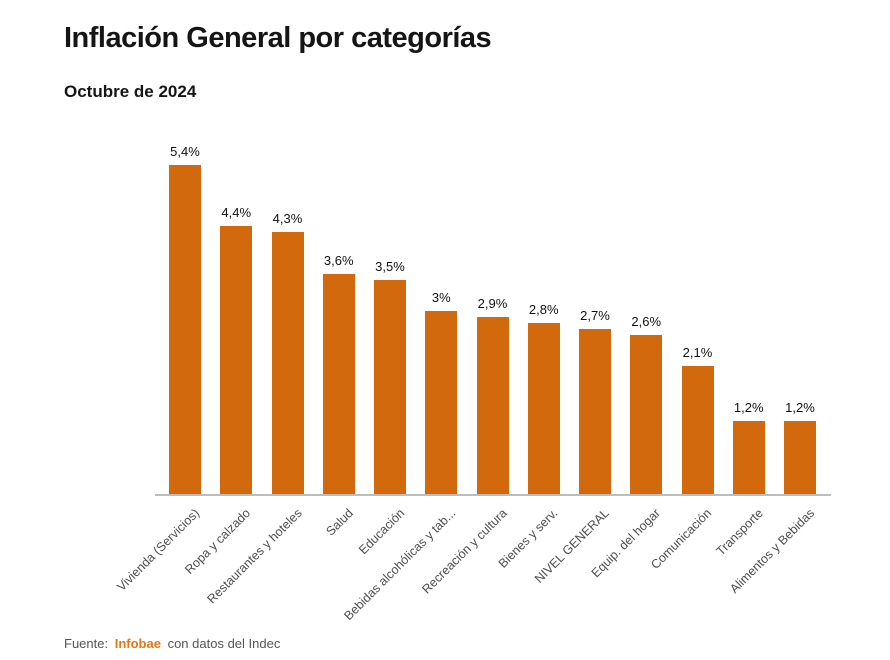 The width and height of the screenshot is (890, 660). Describe the element at coordinates (278, 38) in the screenshot. I see `chart-title: Inflación General por categorías` at that location.